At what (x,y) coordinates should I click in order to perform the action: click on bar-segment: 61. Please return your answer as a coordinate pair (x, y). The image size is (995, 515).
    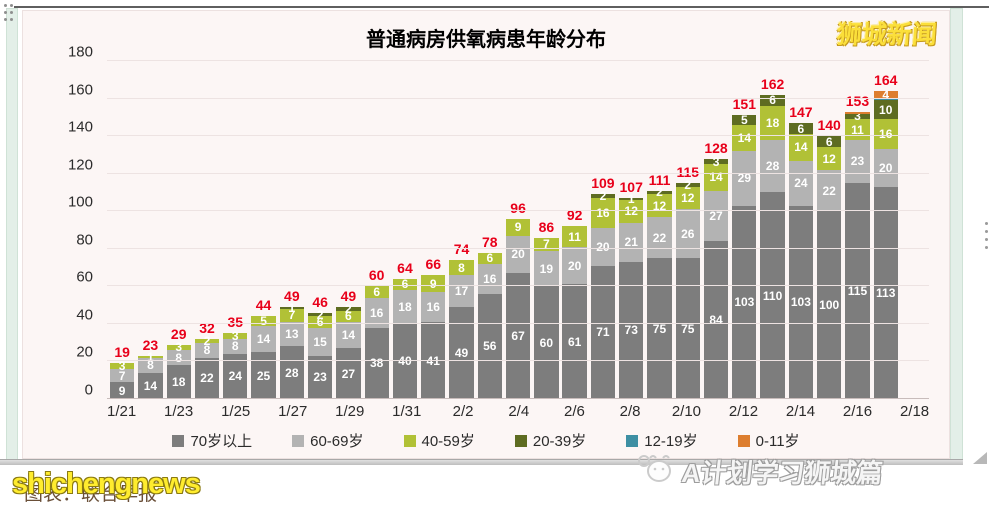
    Looking at the image, I should click on (574, 341).